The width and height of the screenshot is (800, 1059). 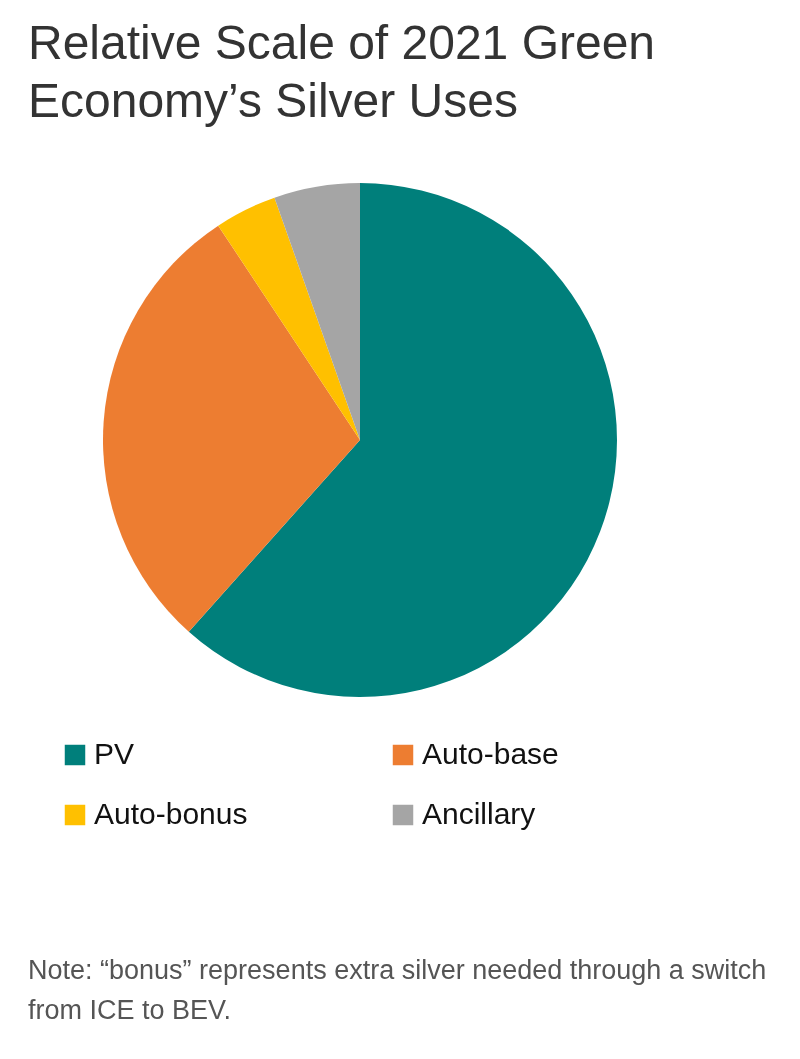 What do you see at coordinates (171, 813) in the screenshot?
I see `legend-label: Auto-bonus` at bounding box center [171, 813].